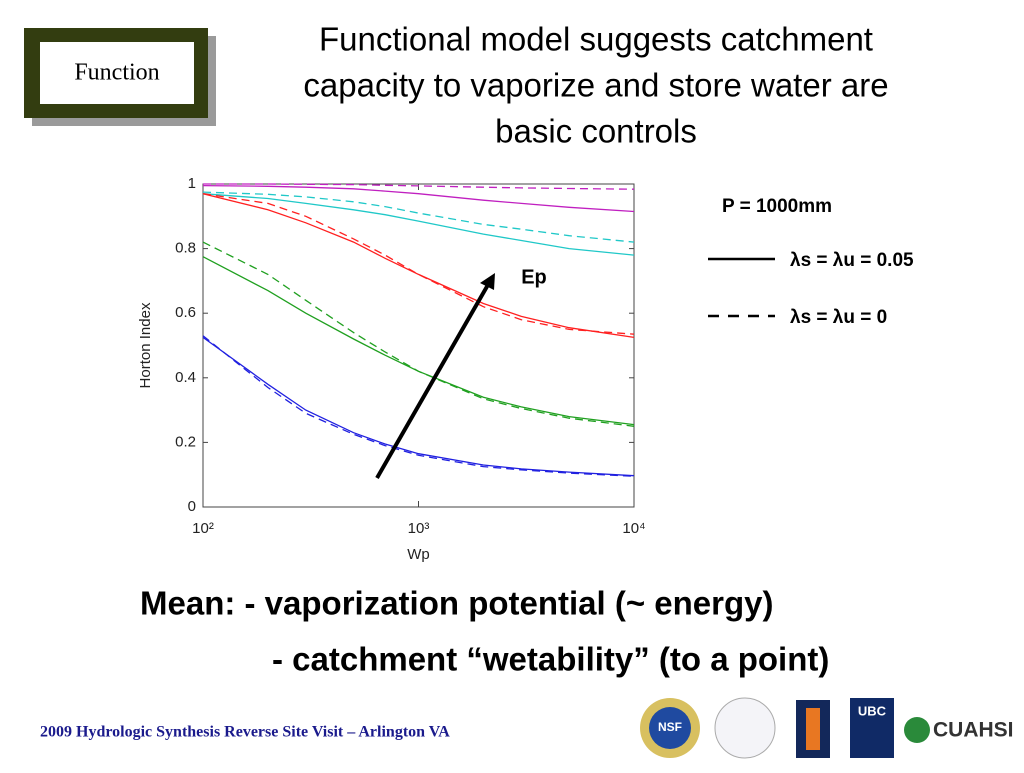 The width and height of the screenshot is (1024, 773). Describe the element at coordinates (185, 248) in the screenshot. I see `y-tick-label: 0.8` at that location.